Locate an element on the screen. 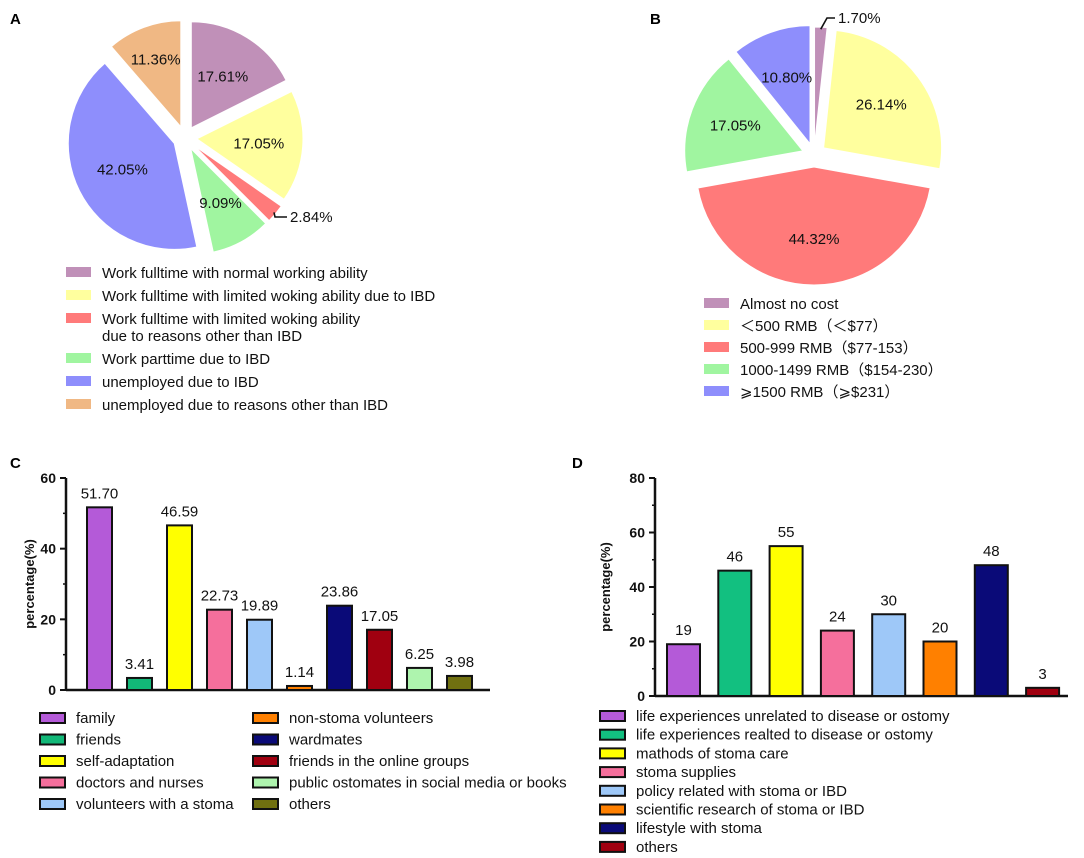  bar-non-stoma-volunteers is located at coordinates (299, 687).